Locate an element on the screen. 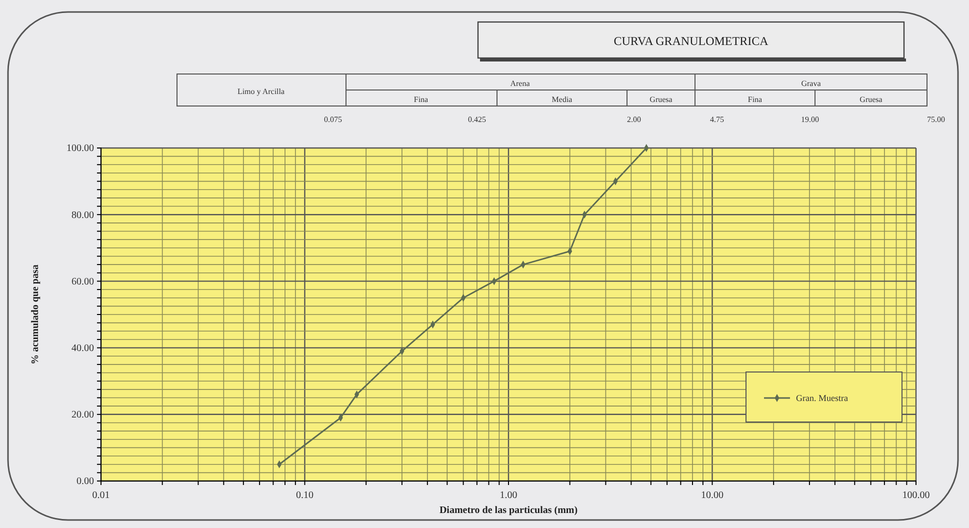  x-tick-label: 10.00 is located at coordinates (712, 495).